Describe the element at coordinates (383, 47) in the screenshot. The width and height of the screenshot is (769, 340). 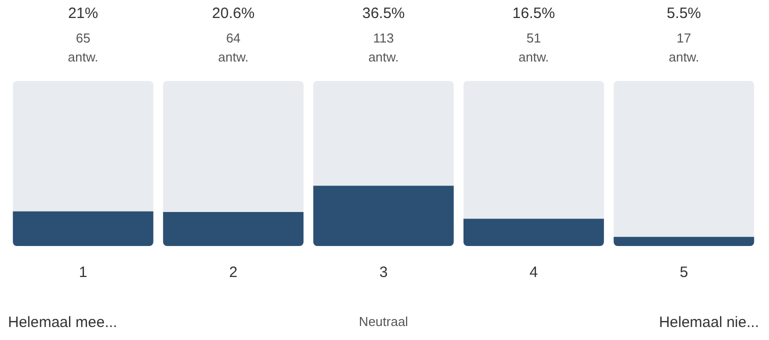
I see `text: 113 antw.` at that location.